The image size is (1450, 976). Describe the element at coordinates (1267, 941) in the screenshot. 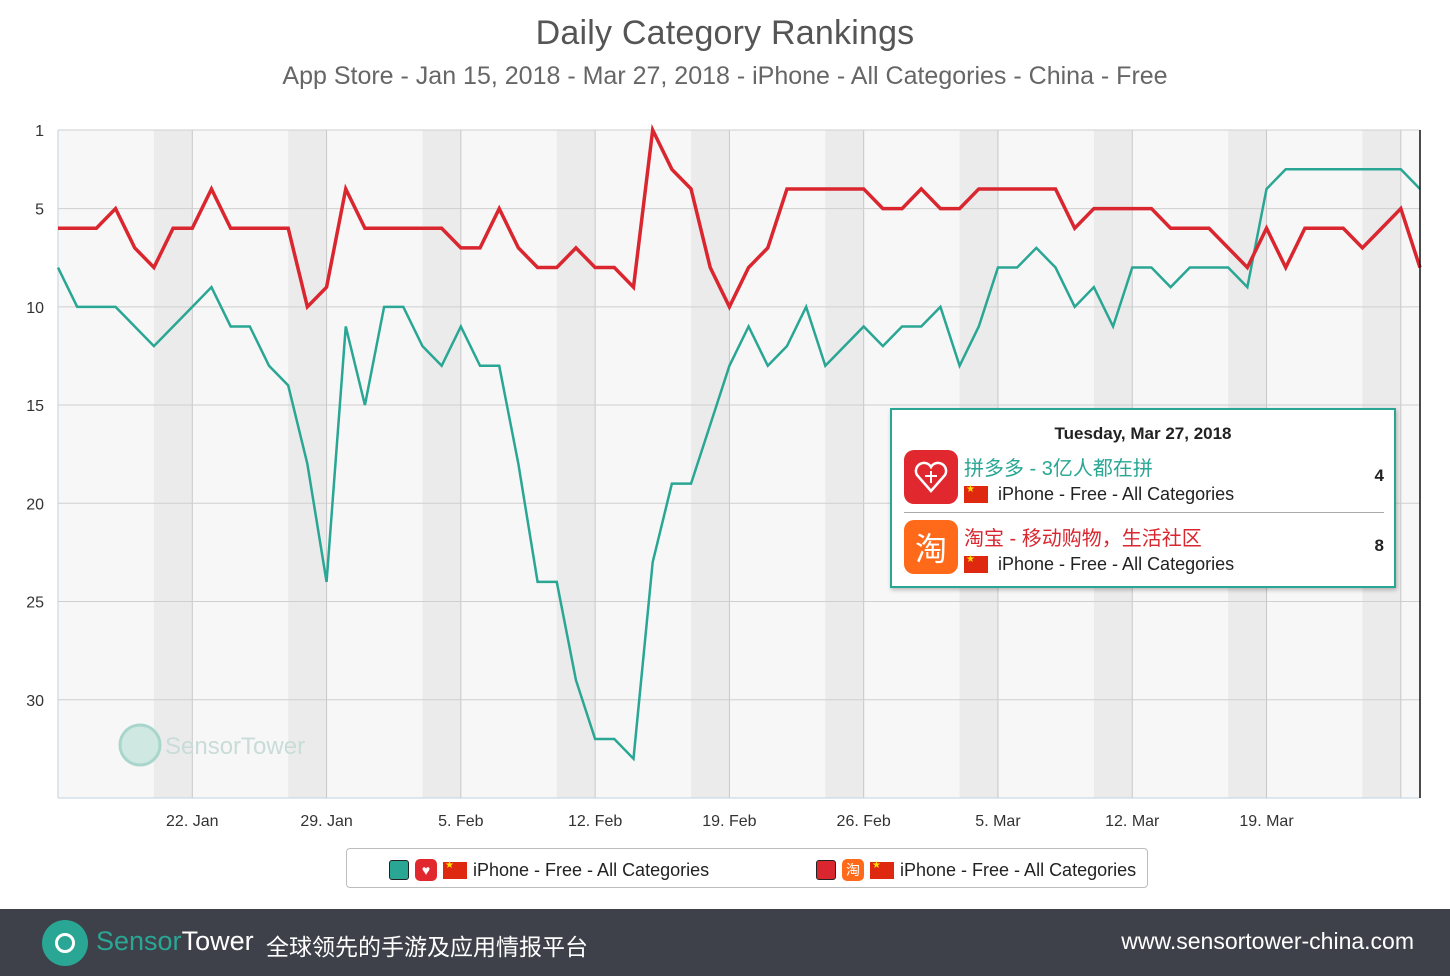

I see `footer-url: www.sensortower-china.com` at that location.